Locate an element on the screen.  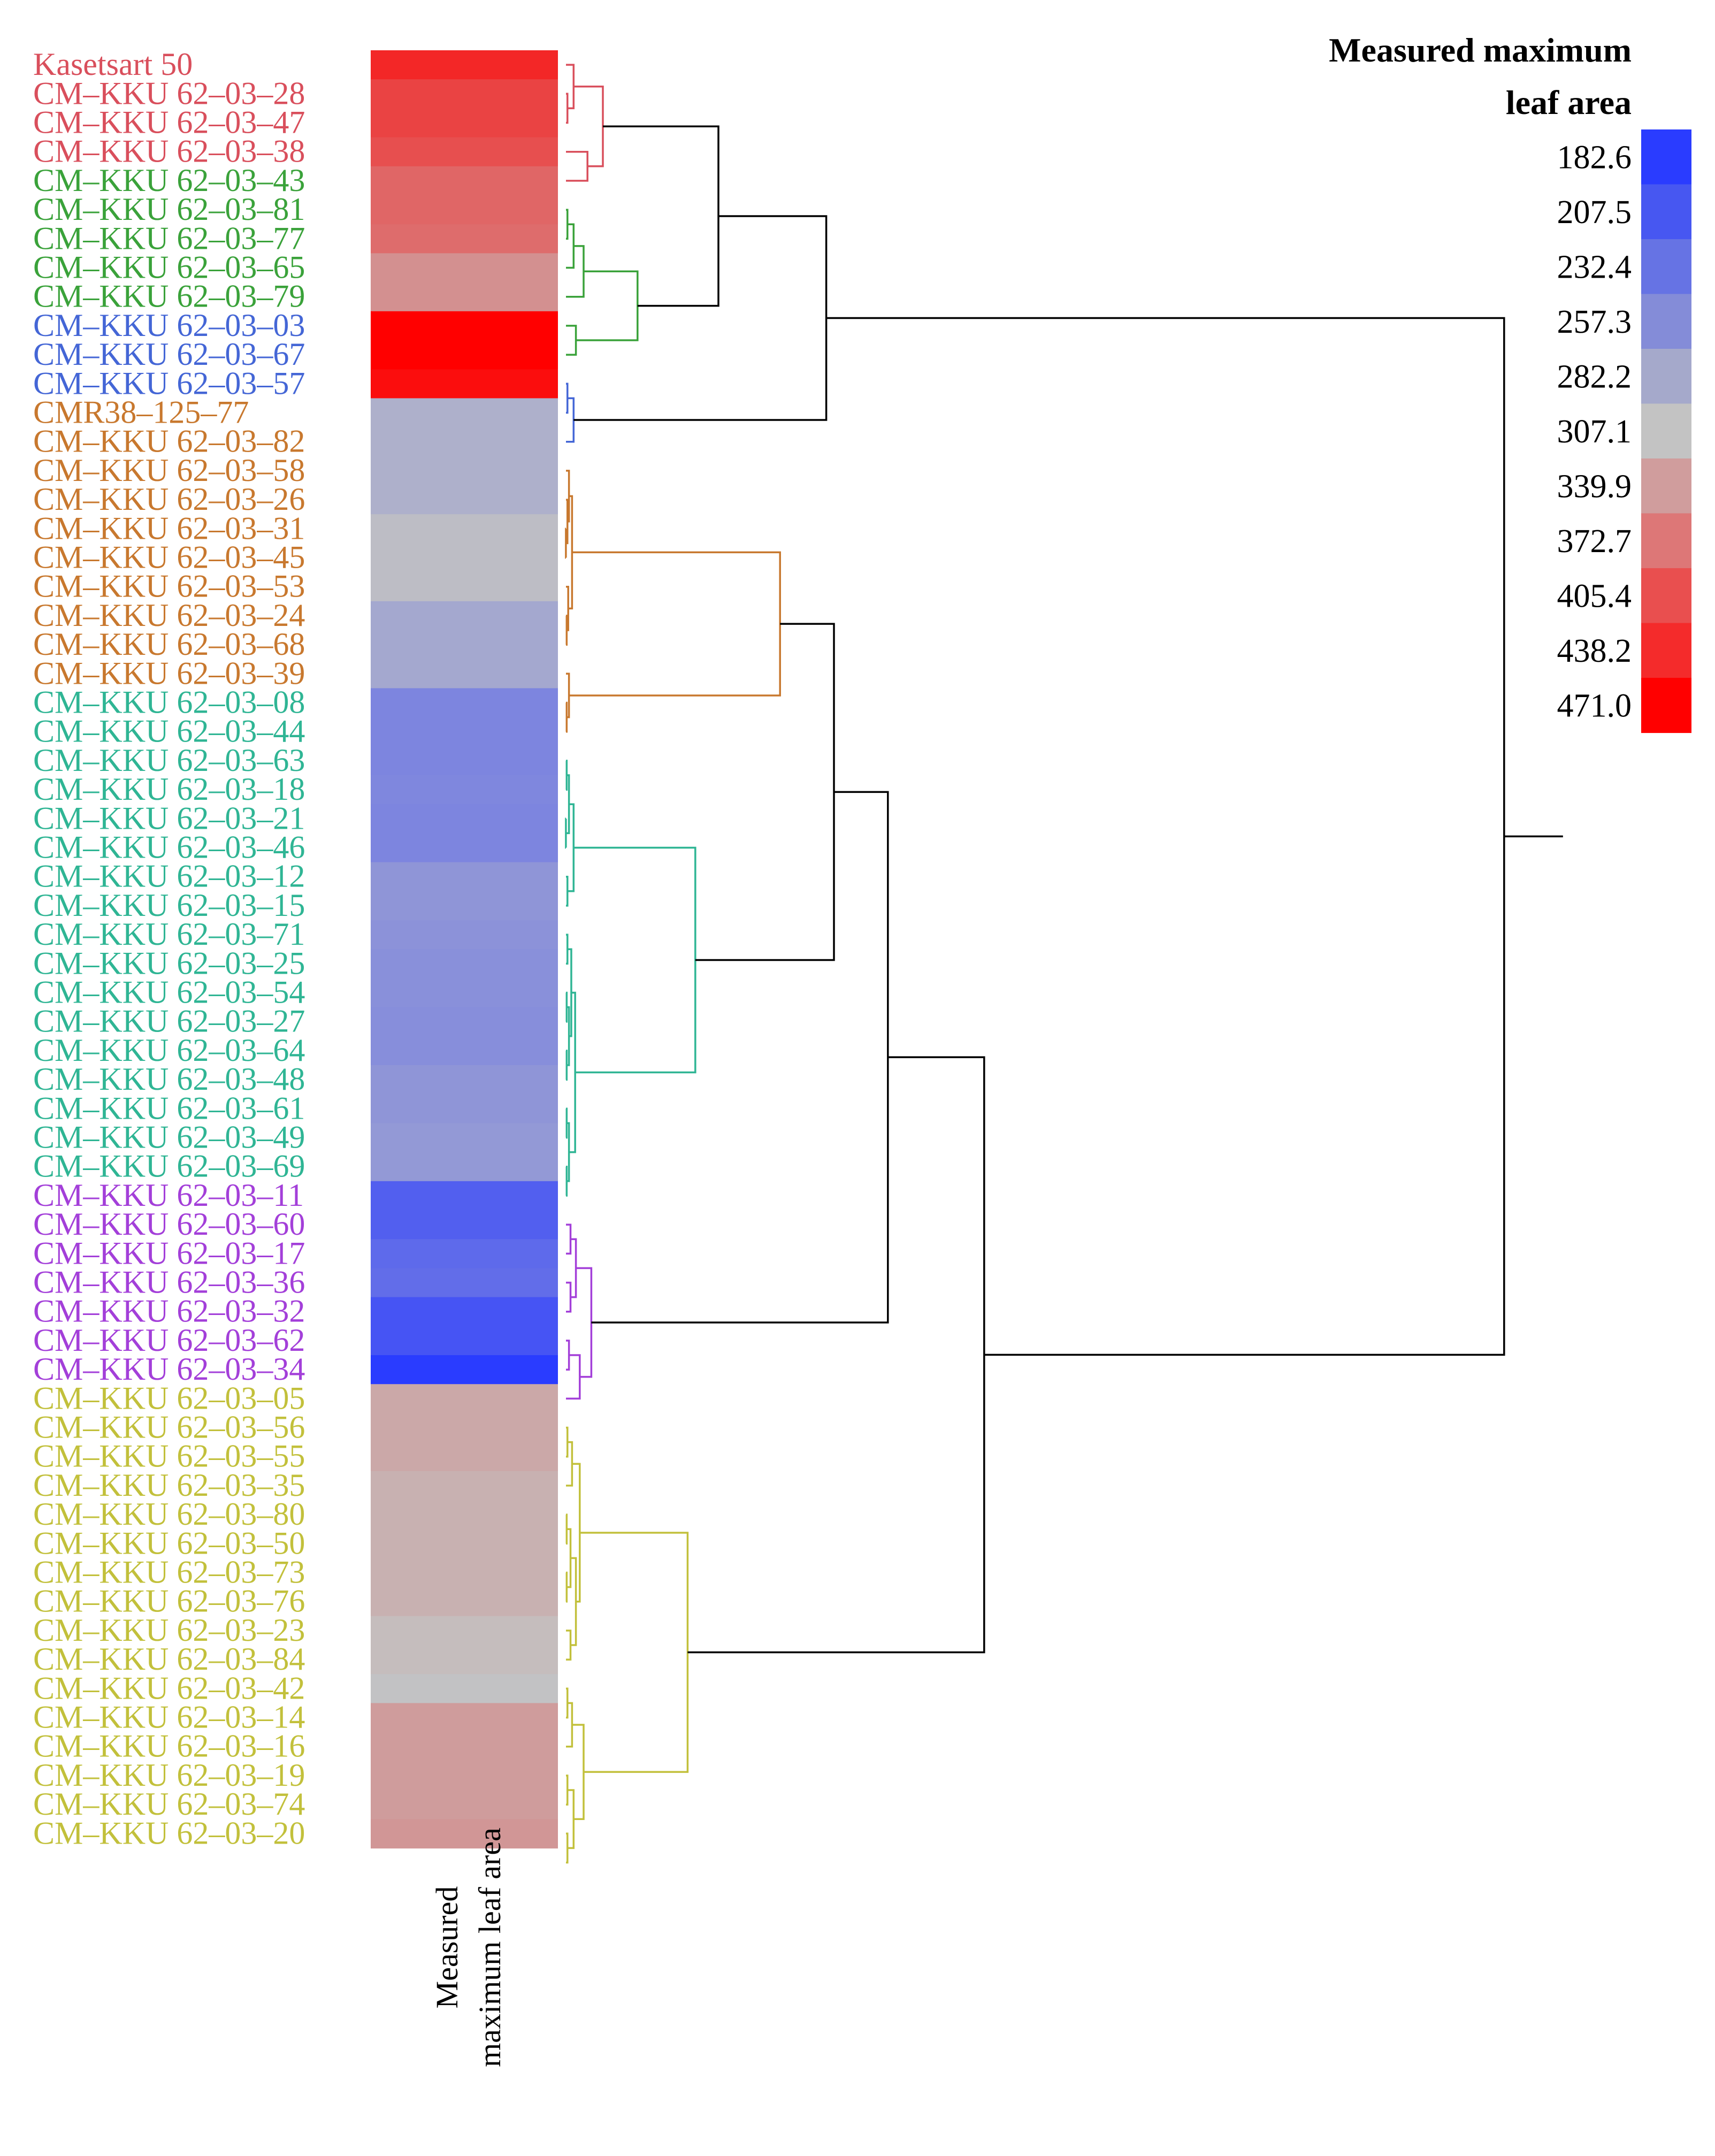
row-label: CM–KKU 62–03–08 is located at coordinates (169, 702).